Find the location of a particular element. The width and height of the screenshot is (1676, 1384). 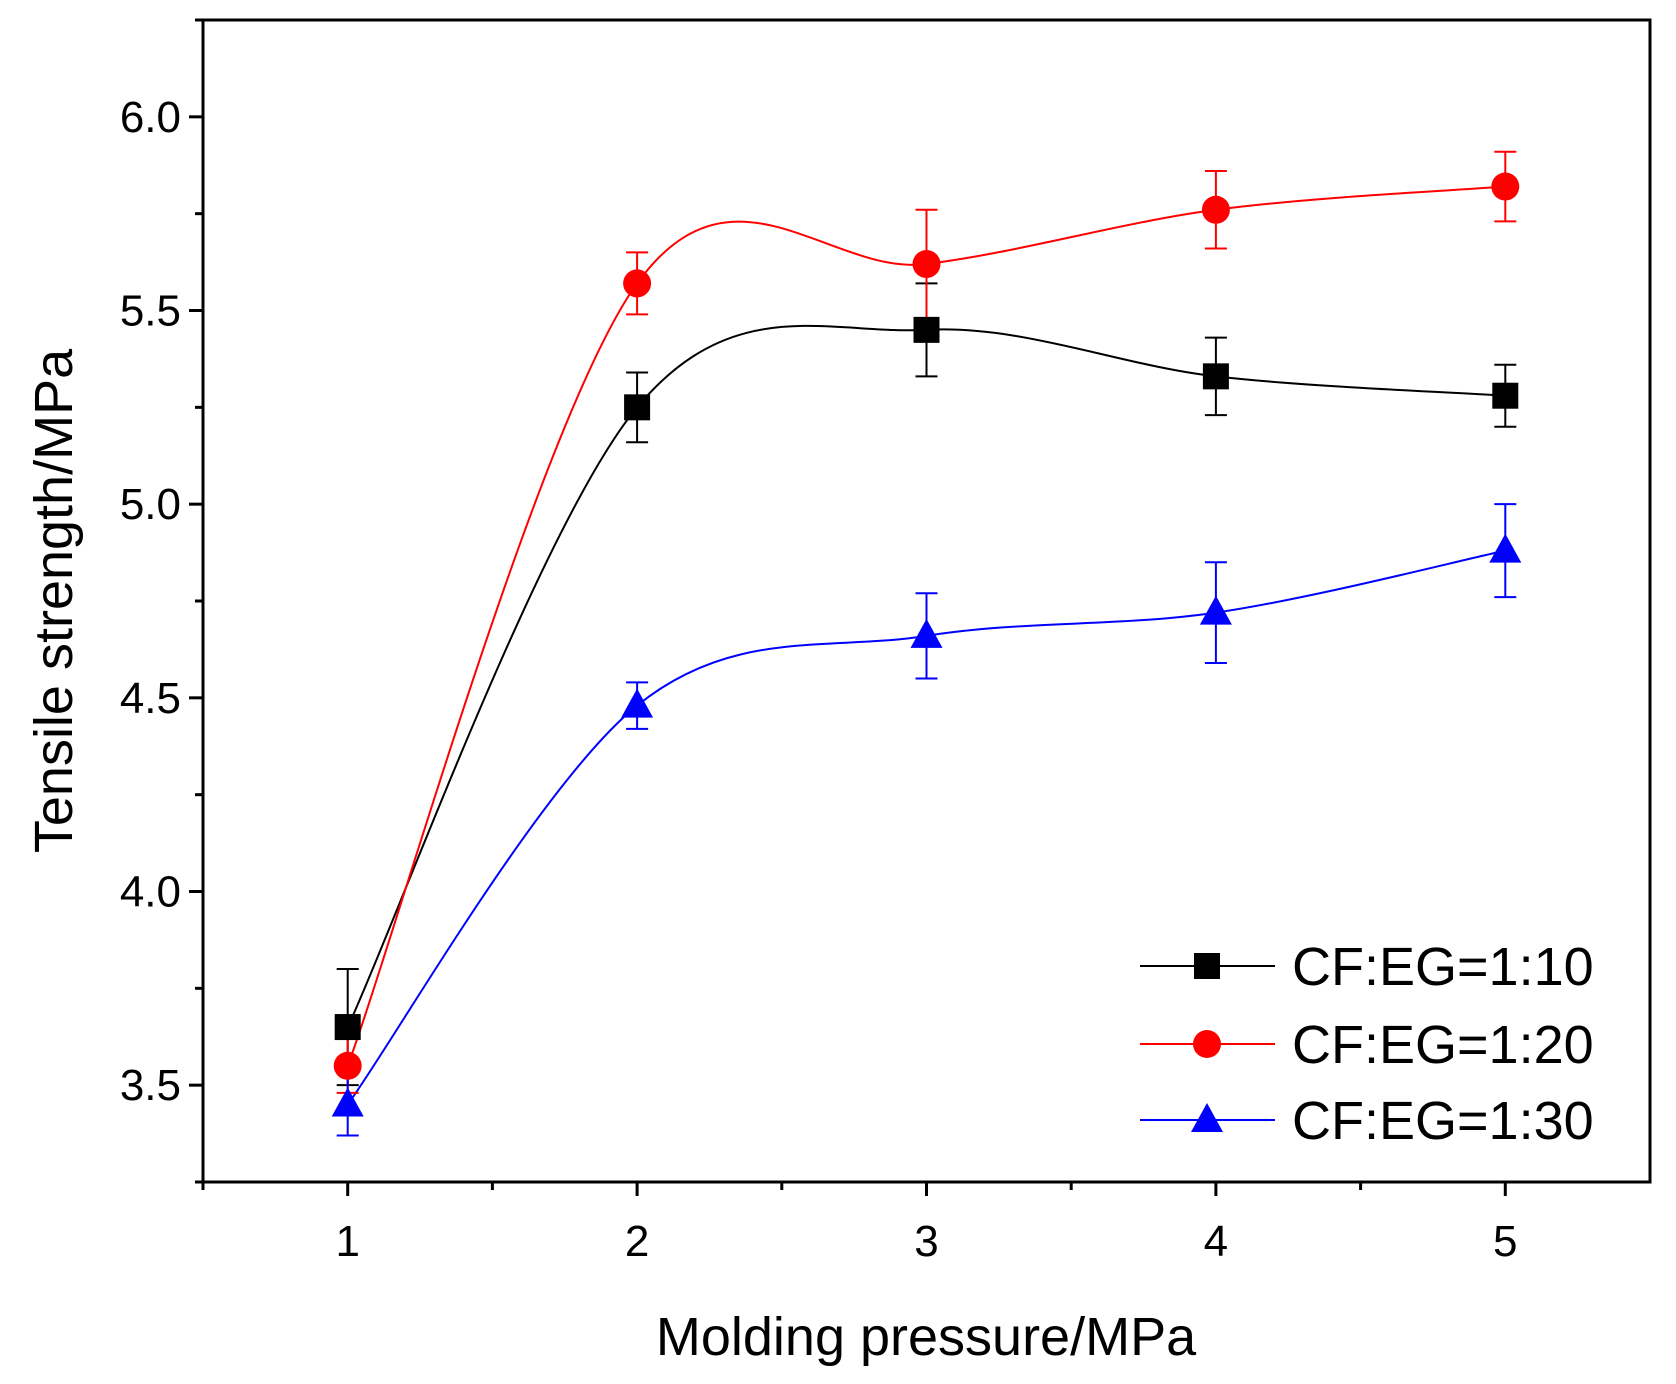

x-tick-label: 1 is located at coordinates (347, 1241).